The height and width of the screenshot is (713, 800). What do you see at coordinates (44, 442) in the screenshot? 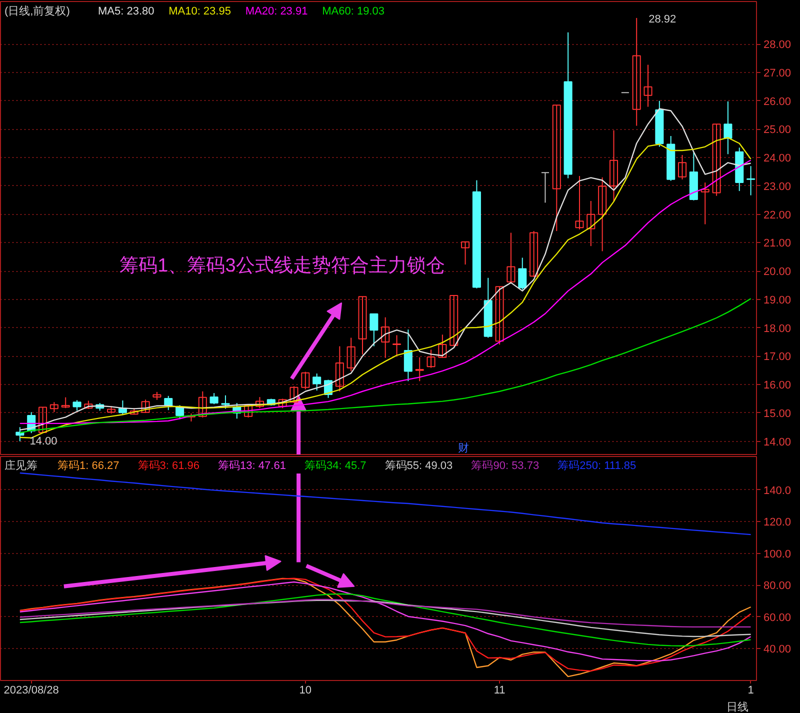
I see `annotation: 14.00` at bounding box center [44, 442].